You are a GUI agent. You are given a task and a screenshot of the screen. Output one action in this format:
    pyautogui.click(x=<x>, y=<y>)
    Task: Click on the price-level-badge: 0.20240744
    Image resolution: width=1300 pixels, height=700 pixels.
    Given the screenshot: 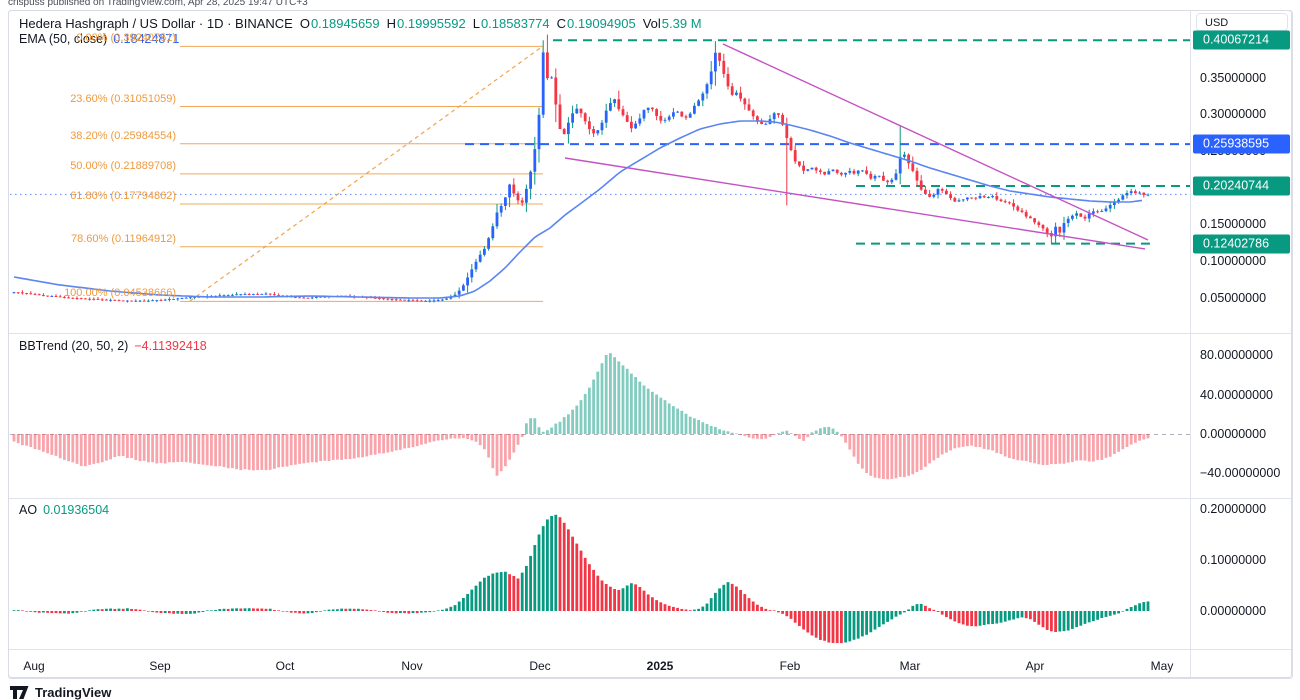 What is the action you would take?
    pyautogui.click(x=1241, y=186)
    